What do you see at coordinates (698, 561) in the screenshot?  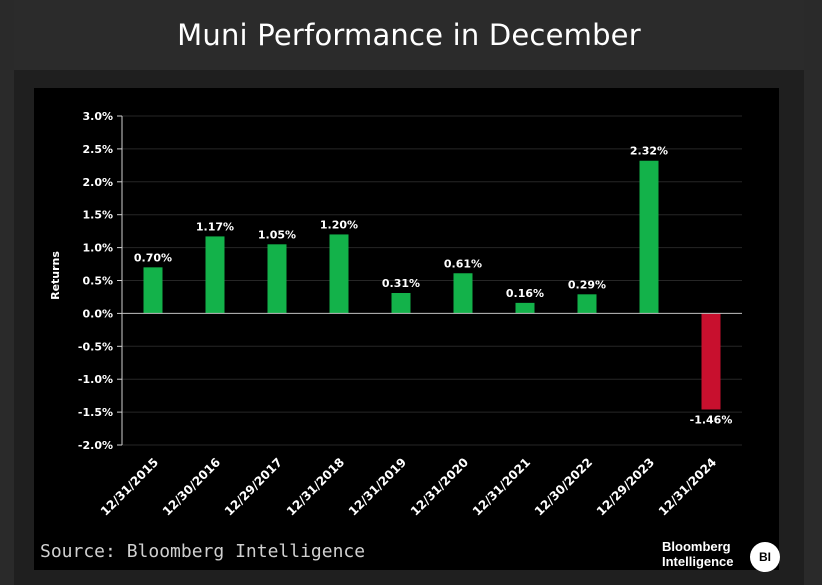 I see `brand-line-2: Intelligence` at bounding box center [698, 561].